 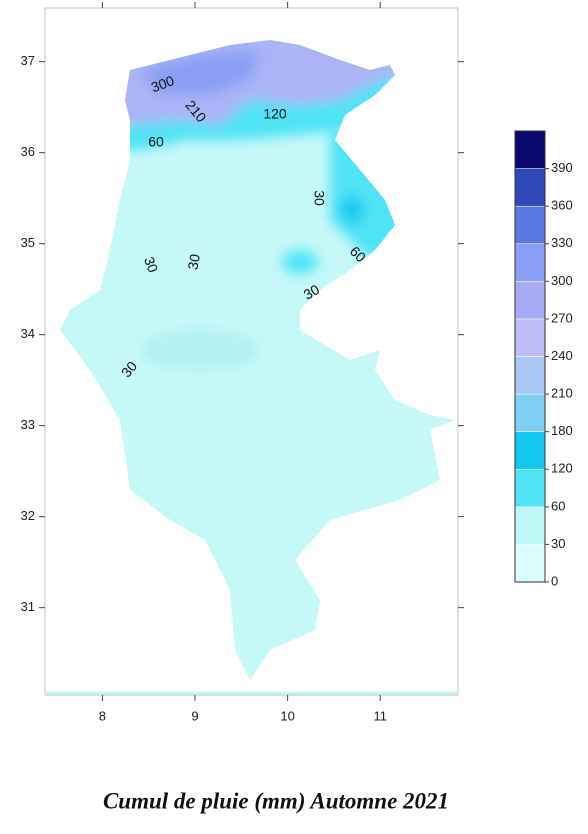 What do you see at coordinates (28, 242) in the screenshot?
I see `y-tick-label: 35` at bounding box center [28, 242].